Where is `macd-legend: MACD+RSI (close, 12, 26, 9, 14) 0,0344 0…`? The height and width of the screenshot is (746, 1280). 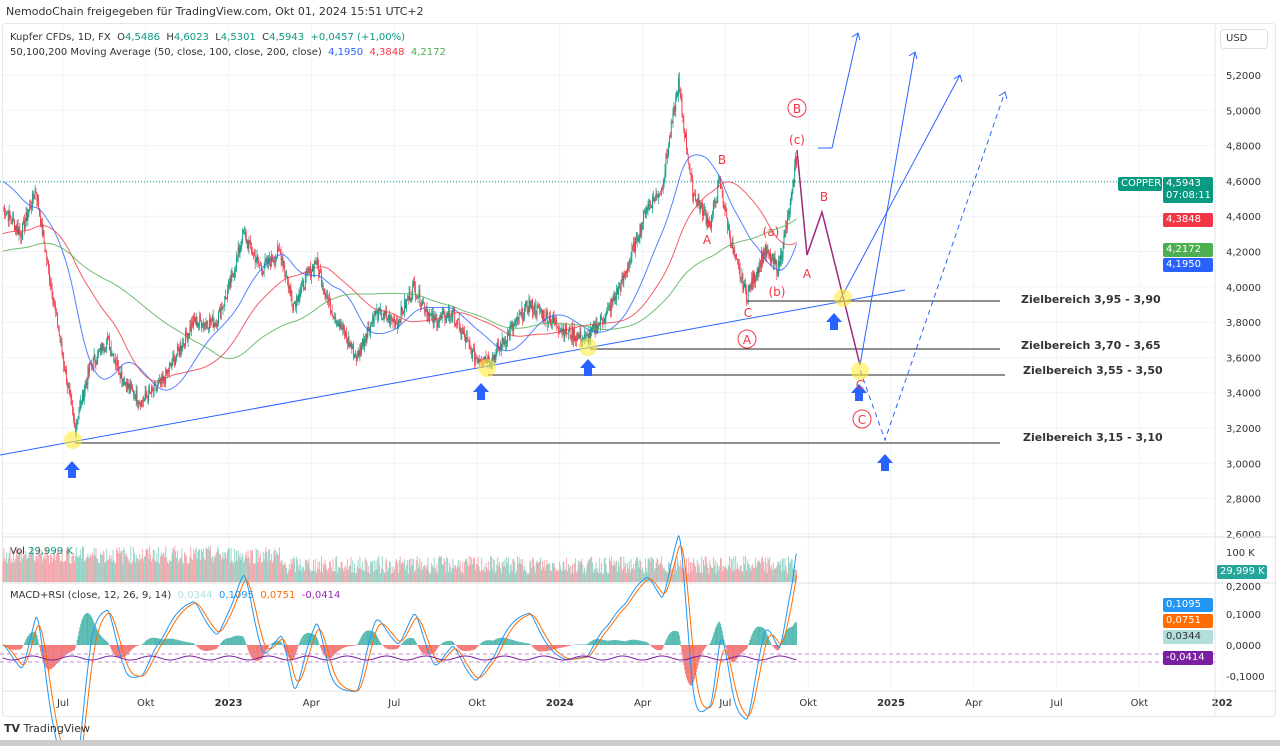
macd-legend: MACD+RSI (close, 12, 26, 9, 14) 0,0344 0… is located at coordinates (175, 595).